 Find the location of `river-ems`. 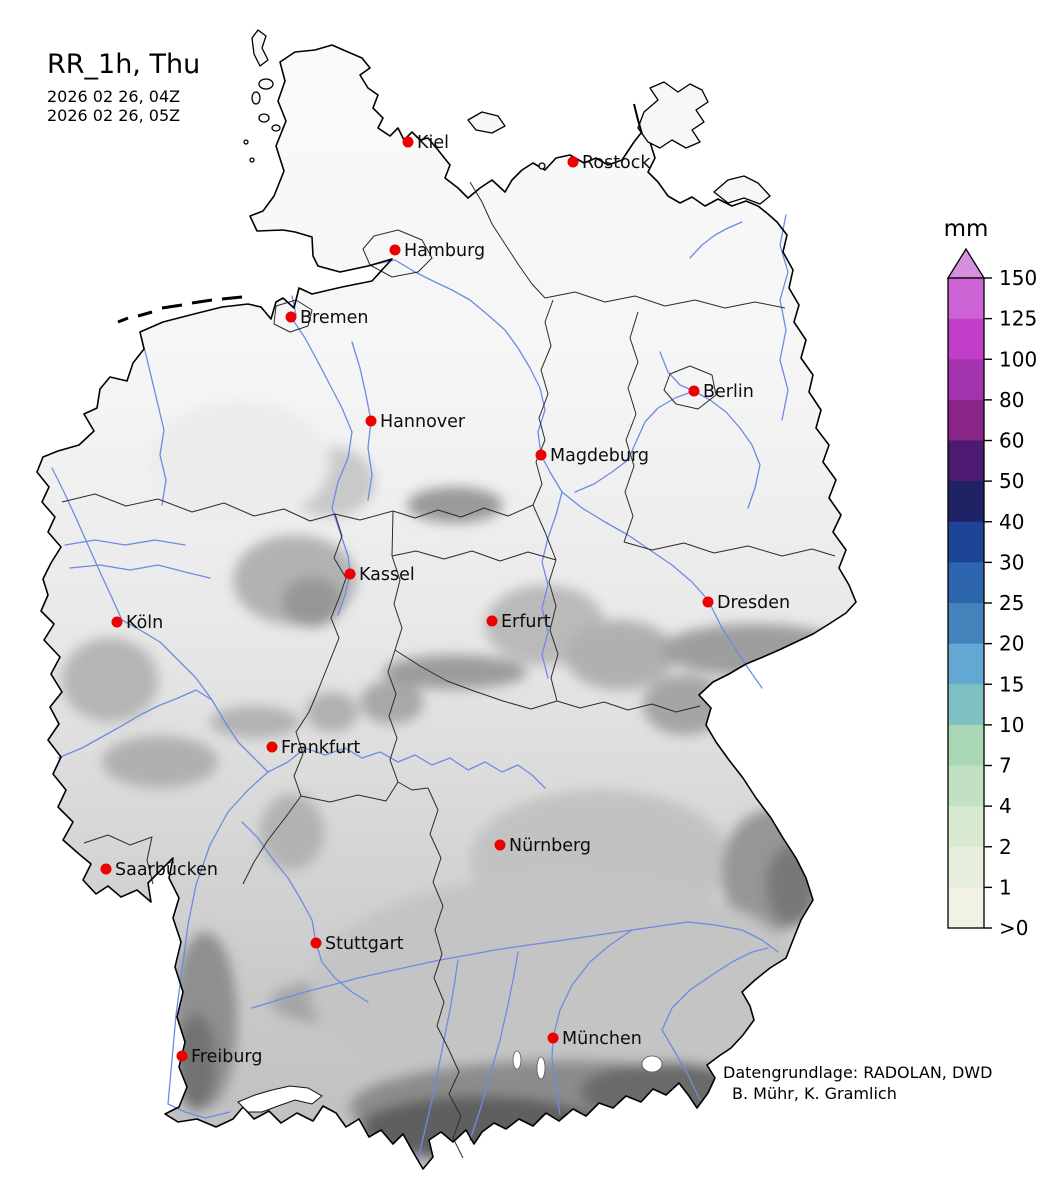

river-ems is located at coordinates (153, 418).